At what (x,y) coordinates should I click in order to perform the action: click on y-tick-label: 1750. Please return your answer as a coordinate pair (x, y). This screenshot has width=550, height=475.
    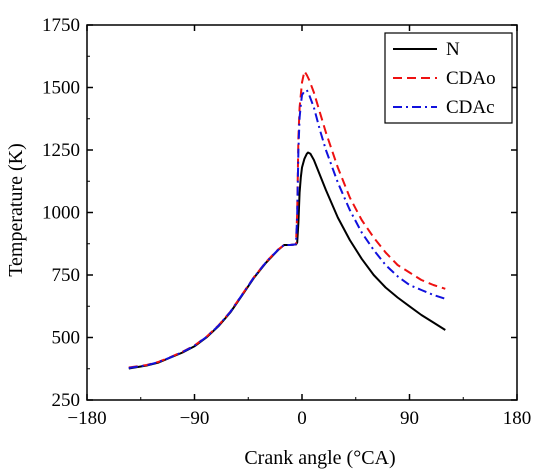
    Looking at the image, I should click on (61, 25).